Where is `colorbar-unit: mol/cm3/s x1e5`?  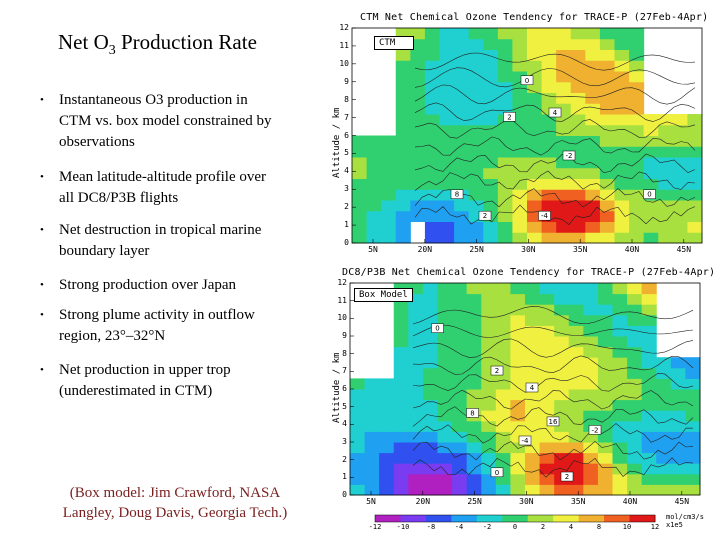 colorbar-unit: mol/cm3/s x1e5 is located at coordinates (685, 521).